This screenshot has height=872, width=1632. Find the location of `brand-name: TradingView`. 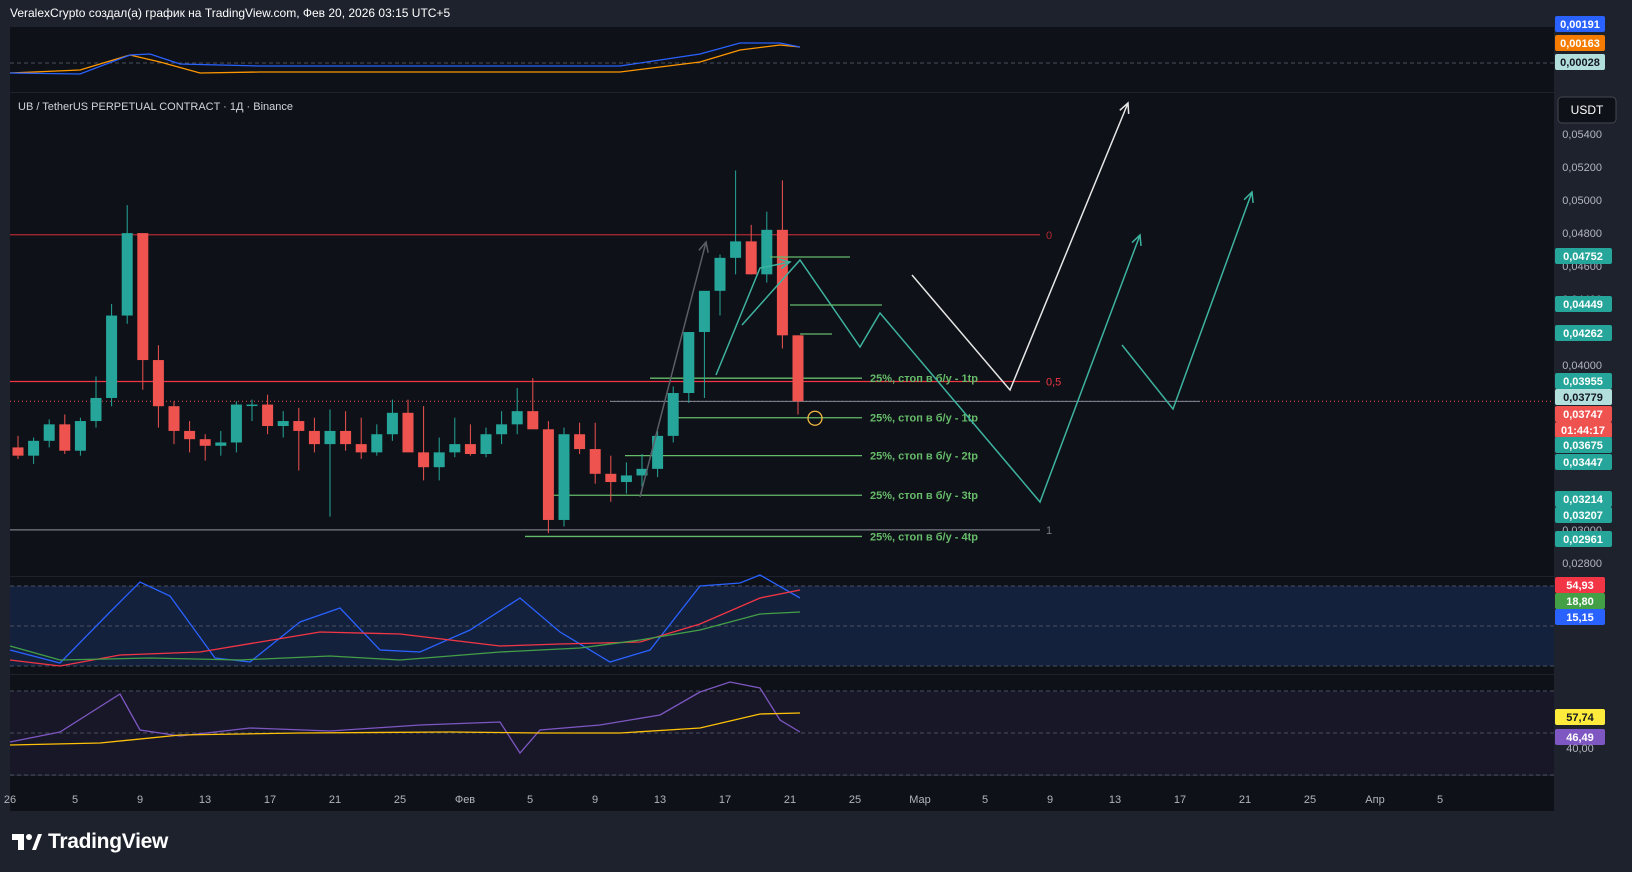

brand-name: TradingView is located at coordinates (108, 841).